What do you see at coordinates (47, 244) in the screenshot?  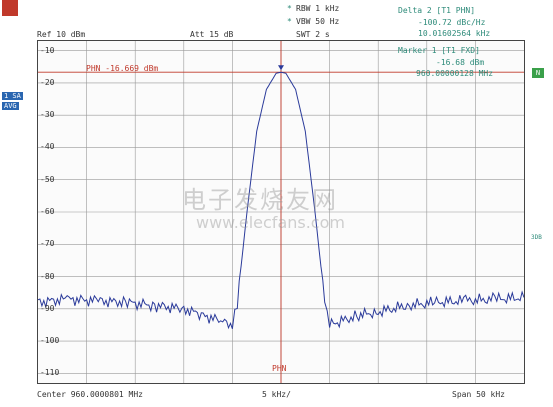 I see `y-tick-label: -70` at bounding box center [47, 244].